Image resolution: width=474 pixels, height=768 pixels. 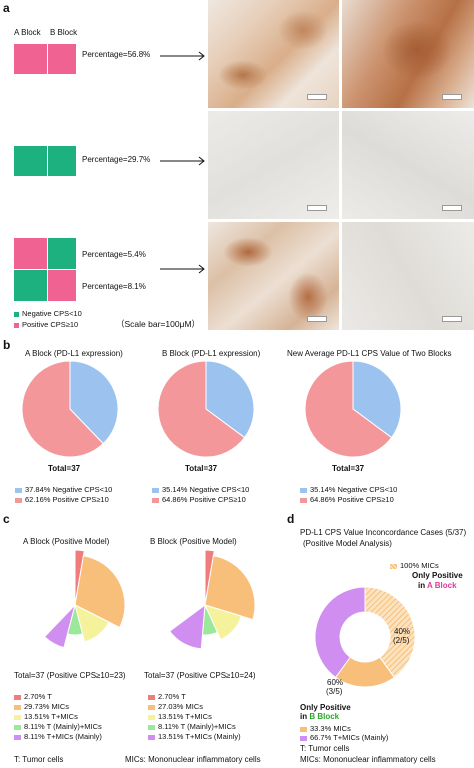 I want to click on legend-item: 8.11% T (Mainly)+MICs, so click(x=194, y=727).